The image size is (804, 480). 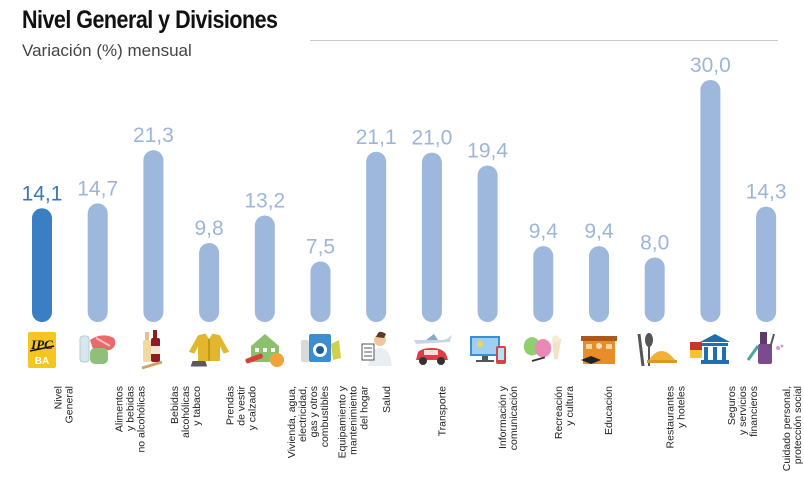 What do you see at coordinates (42, 361) in the screenshot?
I see `svg-text: BA` at bounding box center [42, 361].